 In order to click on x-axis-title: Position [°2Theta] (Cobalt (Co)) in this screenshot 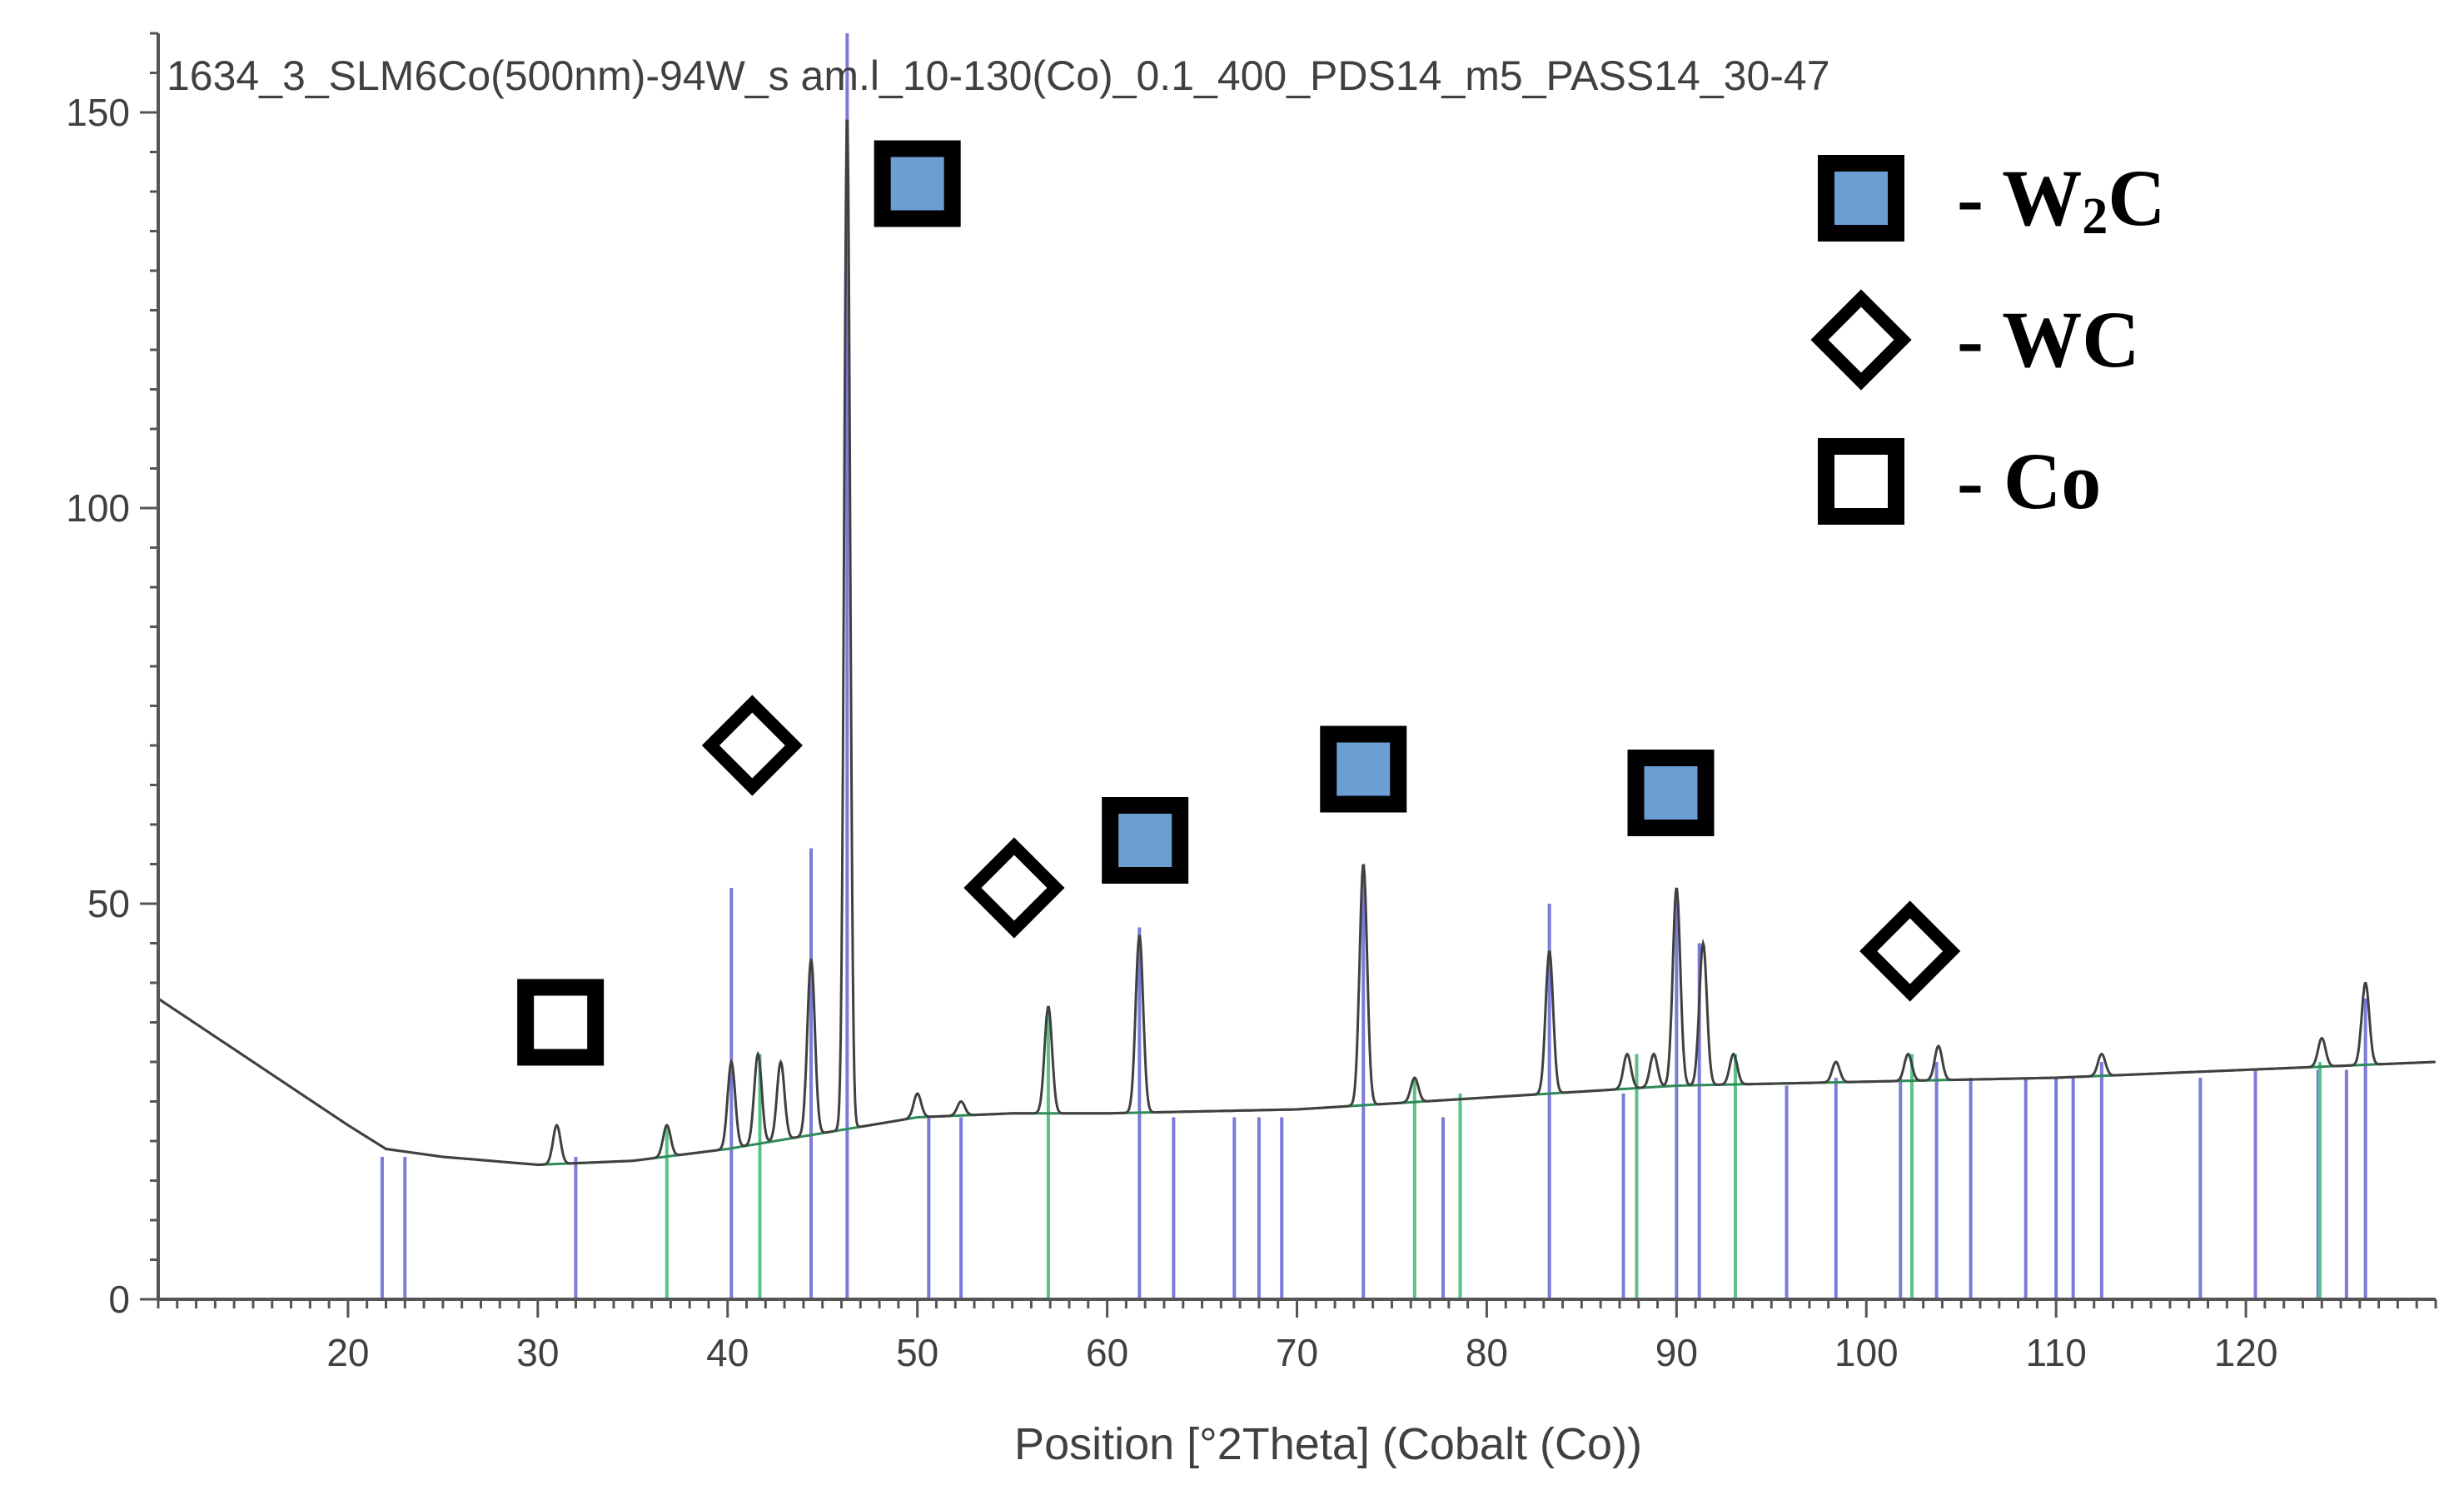, I will do `click(1328, 1444)`.